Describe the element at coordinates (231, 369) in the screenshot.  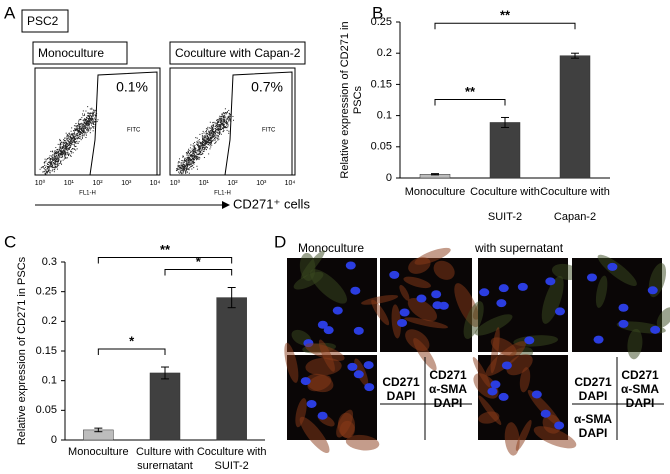
I see `bar` at that location.